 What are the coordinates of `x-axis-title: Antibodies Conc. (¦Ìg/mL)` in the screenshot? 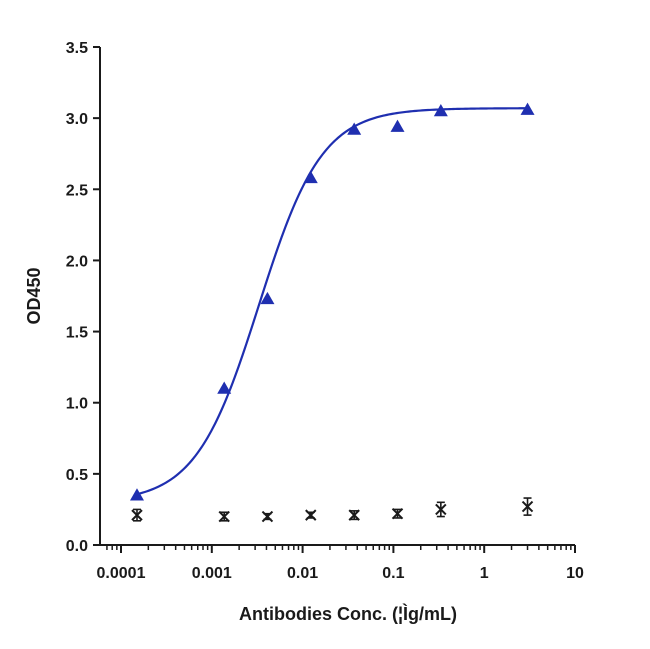 It's located at (348, 613).